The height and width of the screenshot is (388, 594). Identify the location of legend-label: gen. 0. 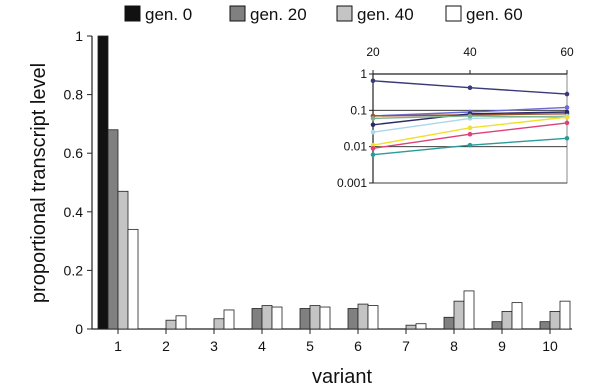
(168, 14).